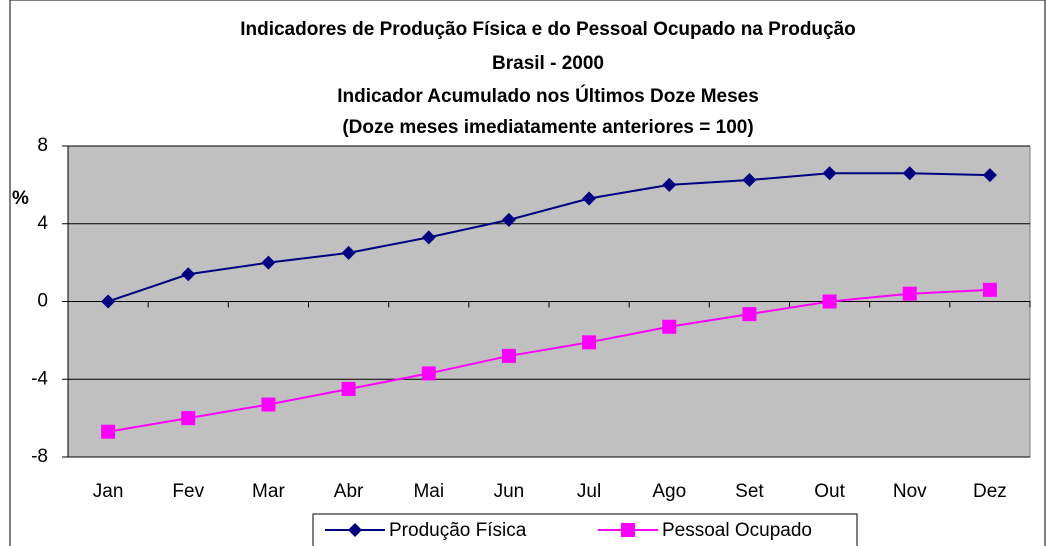 Image resolution: width=1046 pixels, height=546 pixels. What do you see at coordinates (428, 491) in the screenshot?
I see `x-tick-label: Mai` at bounding box center [428, 491].